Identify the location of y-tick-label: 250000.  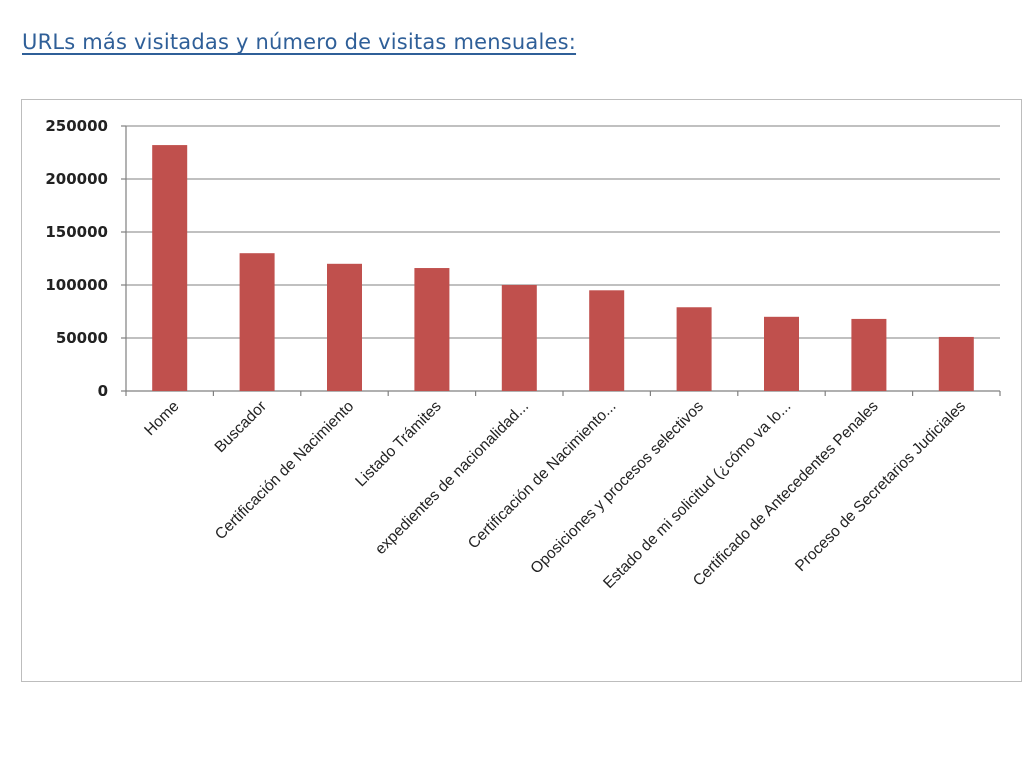
(76, 126).